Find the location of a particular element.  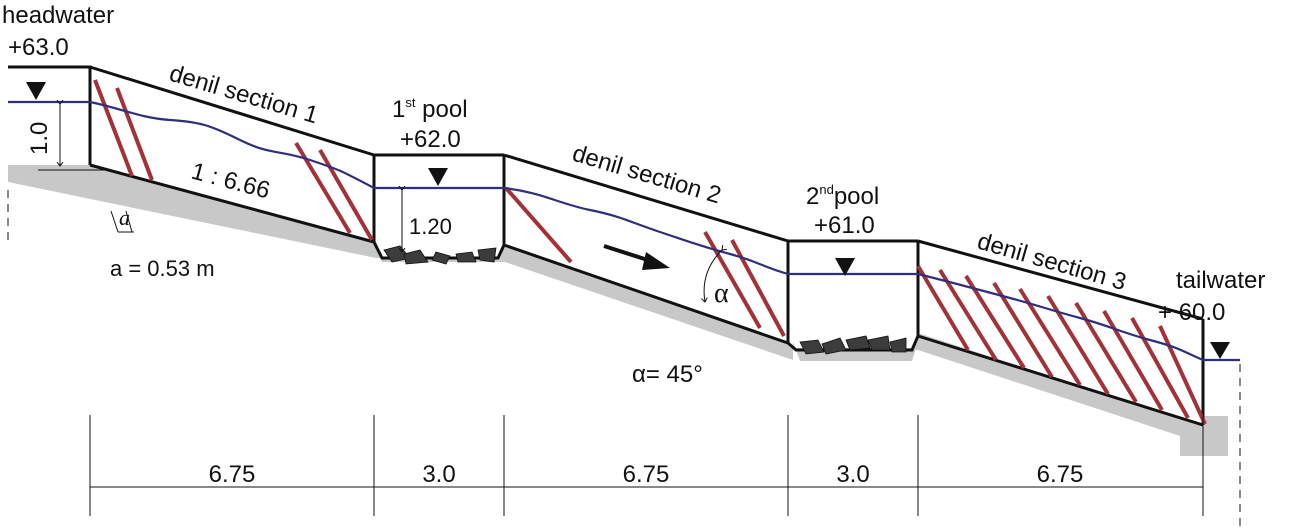

depth-dimensions is located at coordinates (220, 178).